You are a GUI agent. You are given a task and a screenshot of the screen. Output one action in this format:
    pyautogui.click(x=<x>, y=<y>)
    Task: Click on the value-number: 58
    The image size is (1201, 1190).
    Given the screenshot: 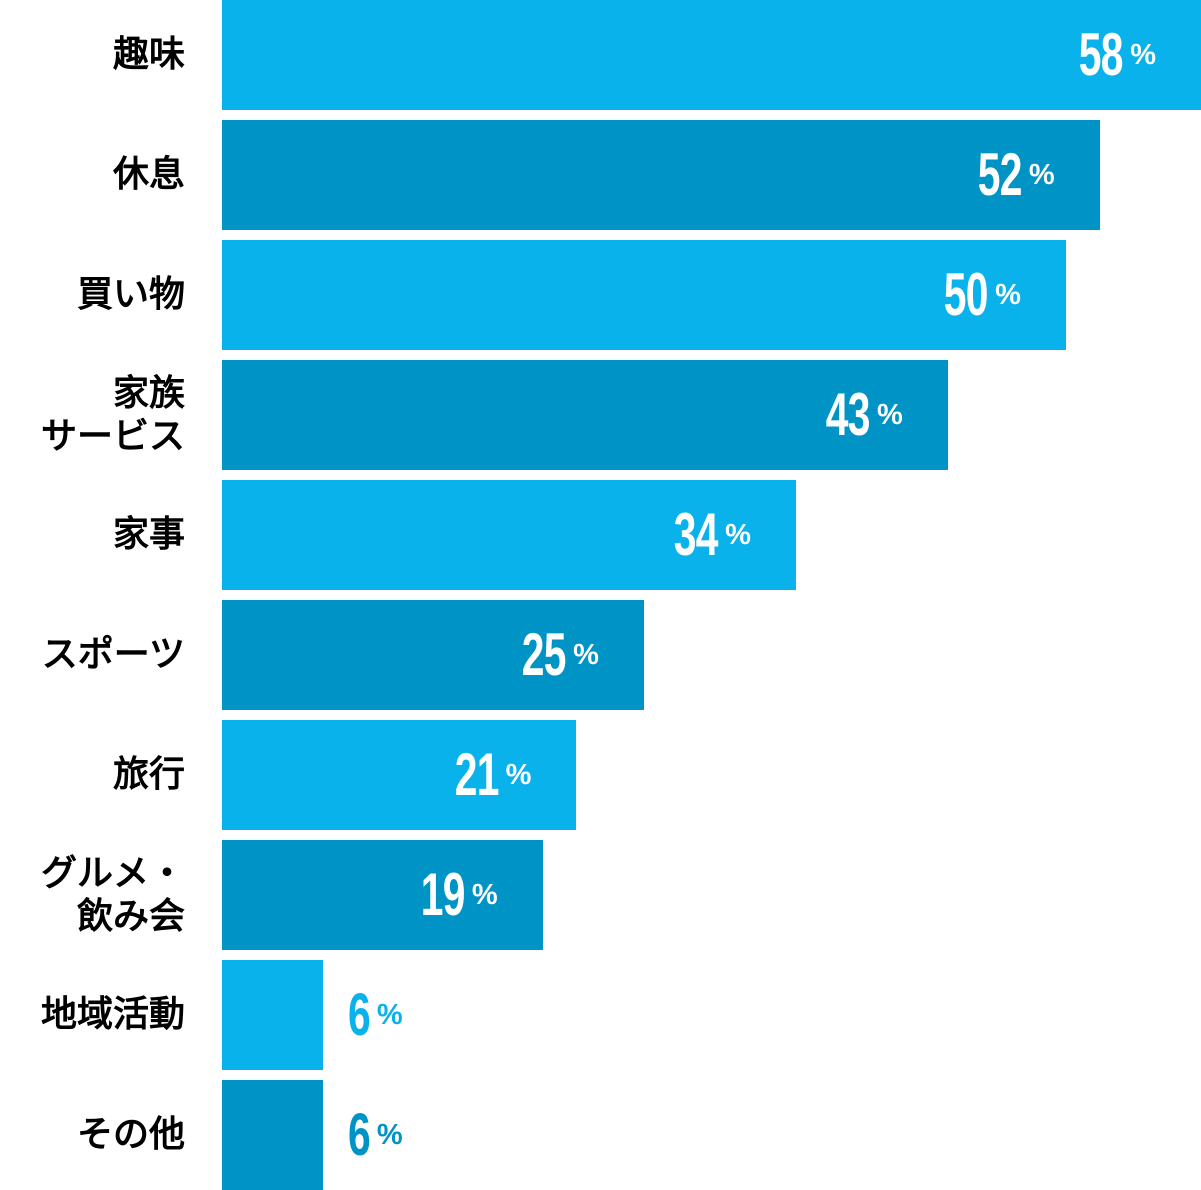 What is the action you would take?
    pyautogui.click(x=1101, y=54)
    